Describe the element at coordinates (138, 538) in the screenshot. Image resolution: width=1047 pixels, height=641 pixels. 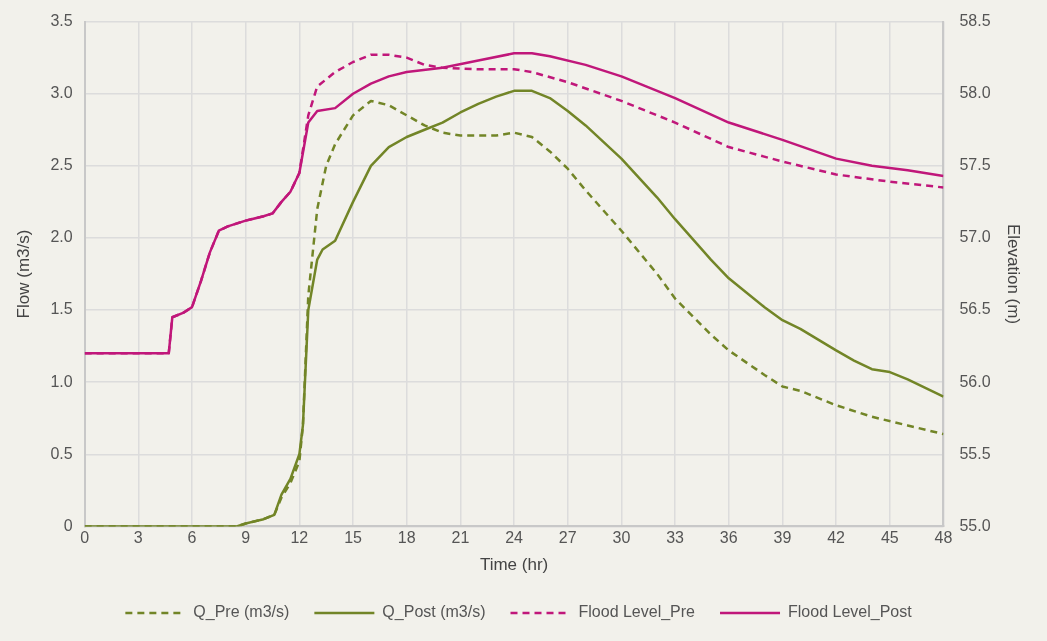
I see `x-tick-label: 3` at that location.